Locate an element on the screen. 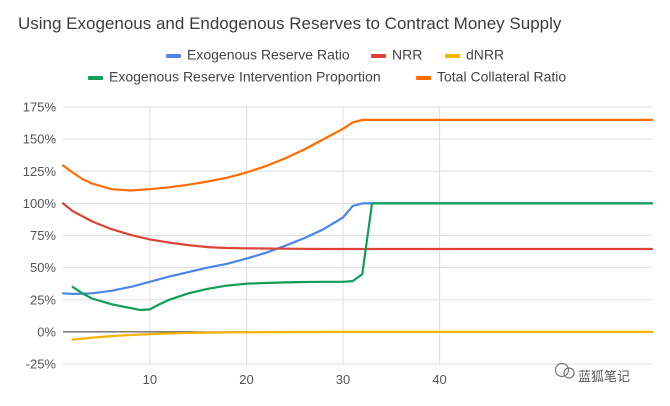  series-line-dnrr is located at coordinates (362, 335).